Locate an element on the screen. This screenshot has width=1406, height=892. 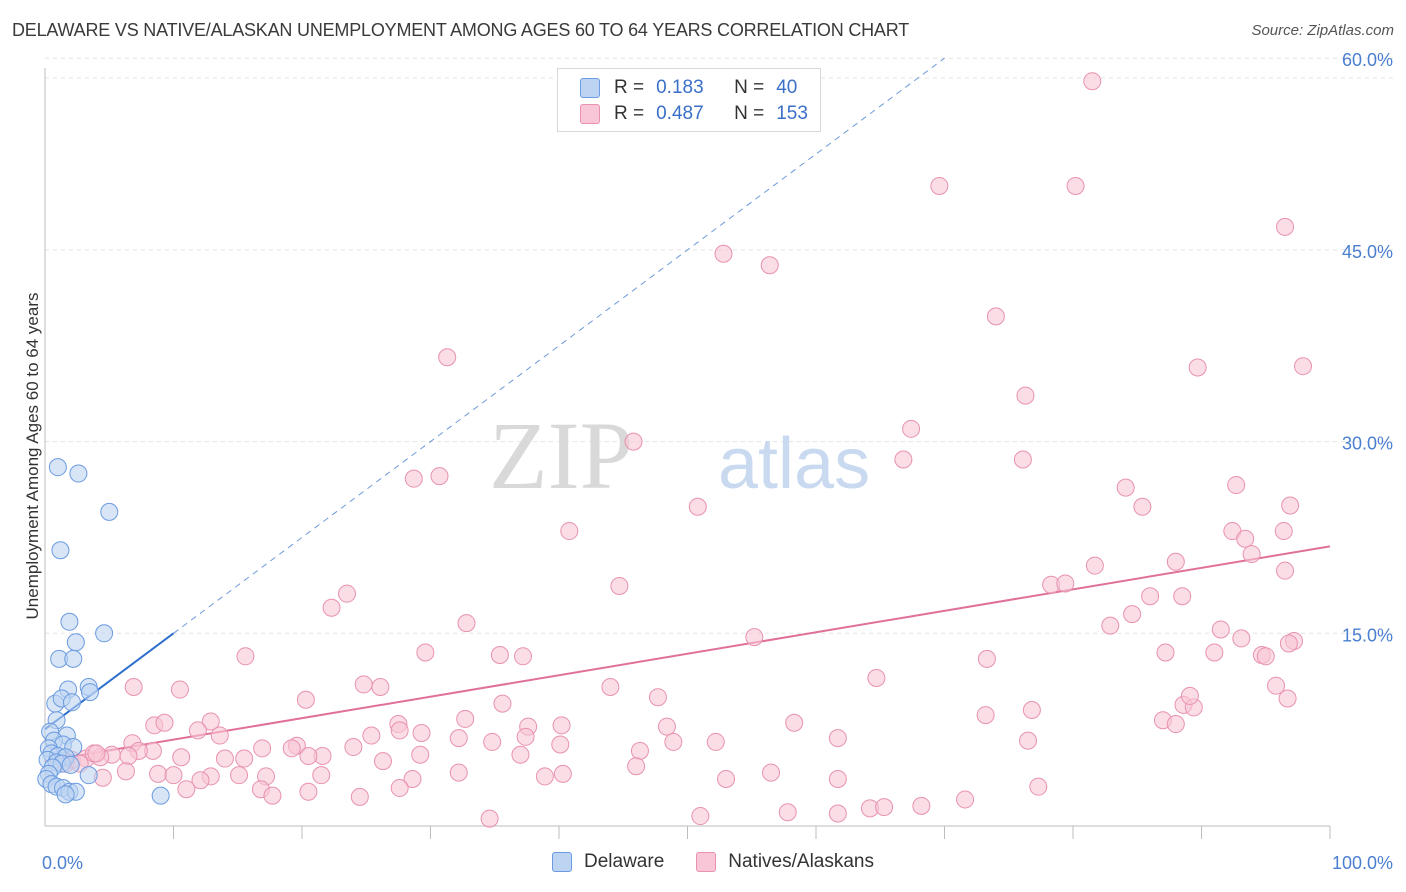
watermark-atlas: atlas is located at coordinates (794, 464).